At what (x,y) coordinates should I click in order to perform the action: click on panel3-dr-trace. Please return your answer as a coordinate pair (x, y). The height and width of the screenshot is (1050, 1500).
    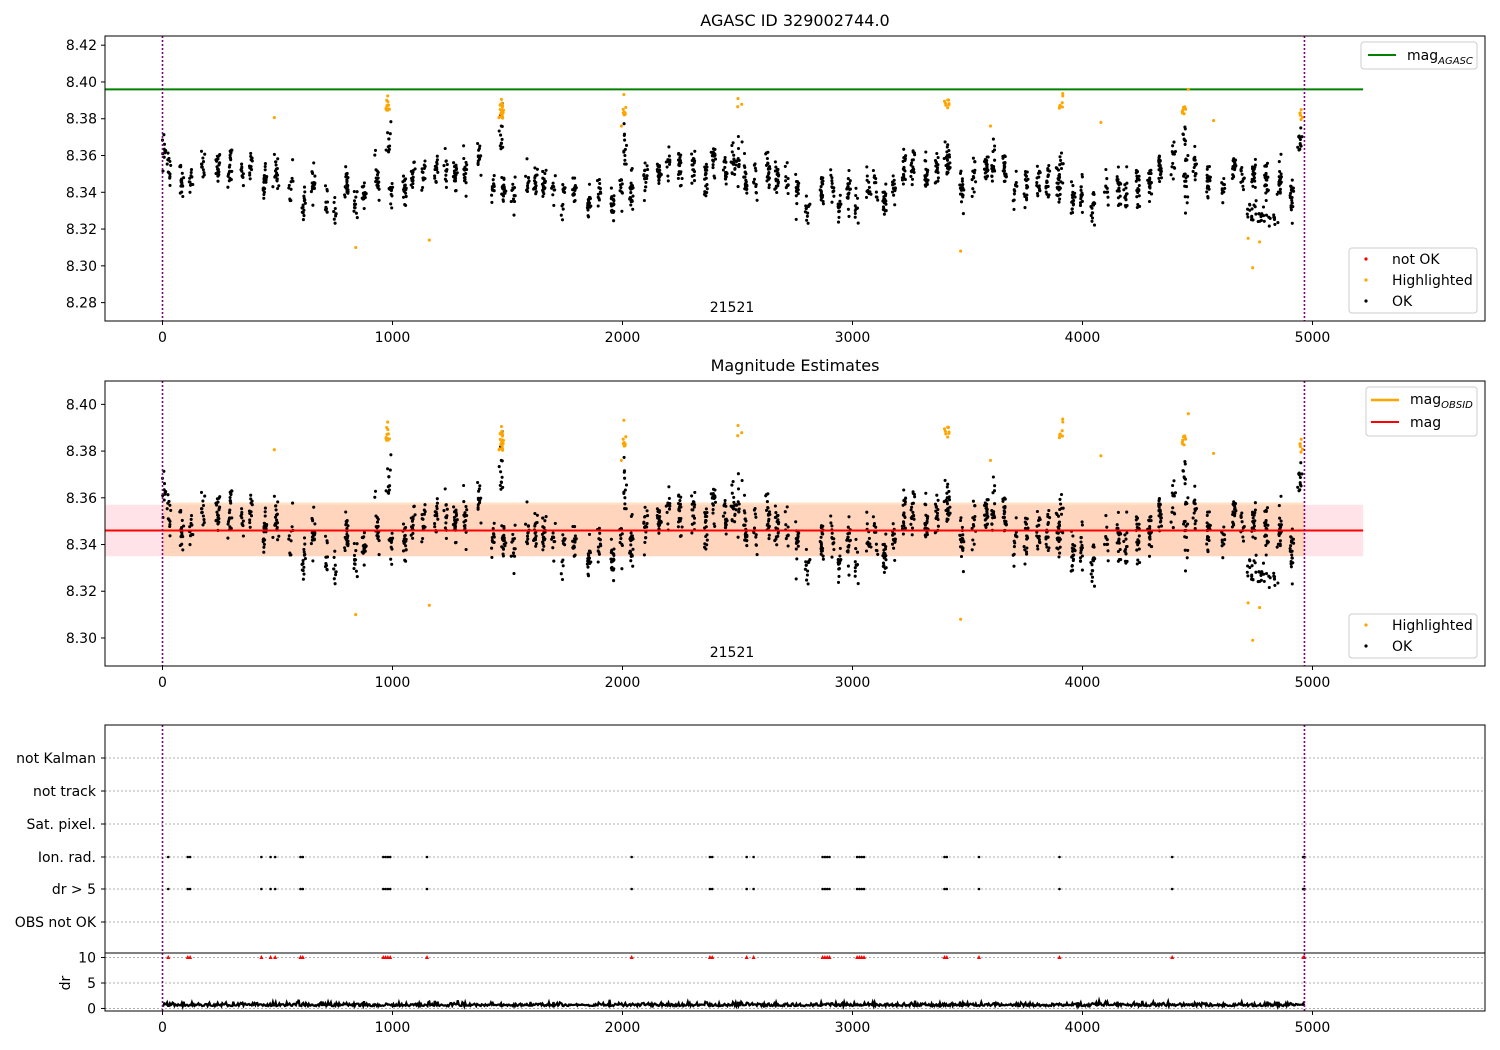
    Looking at the image, I should click on (734, 1003).